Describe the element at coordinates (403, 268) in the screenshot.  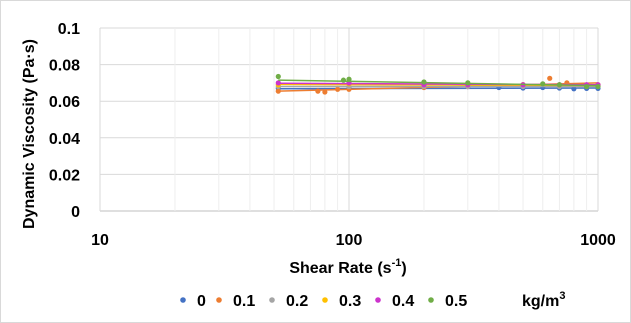
I see `x-axis-title-end: )` at that location.